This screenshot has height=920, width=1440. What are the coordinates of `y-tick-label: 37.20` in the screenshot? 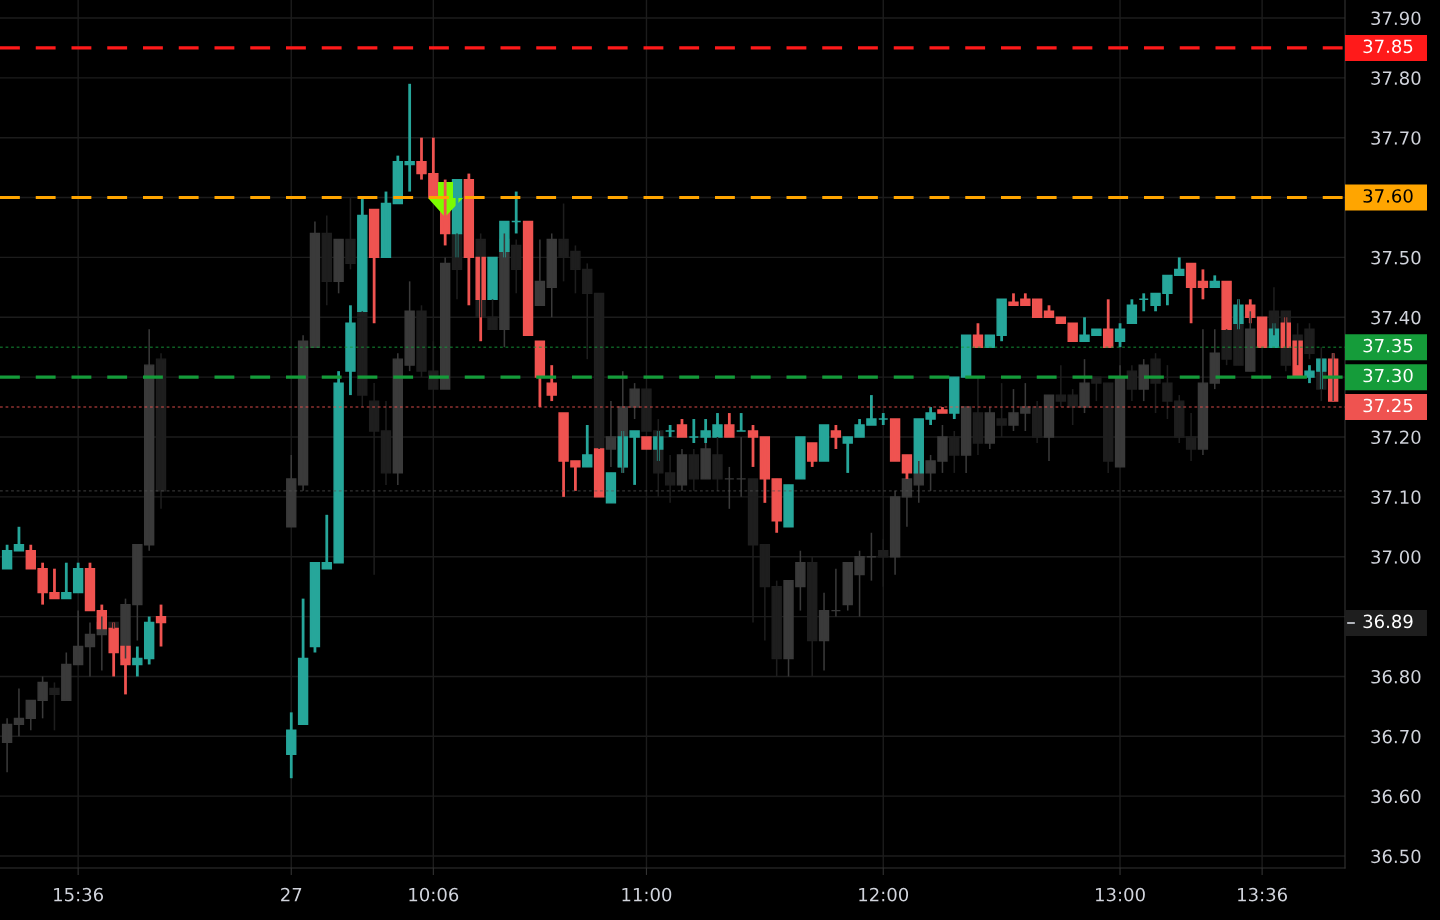 It's located at (1396, 437).